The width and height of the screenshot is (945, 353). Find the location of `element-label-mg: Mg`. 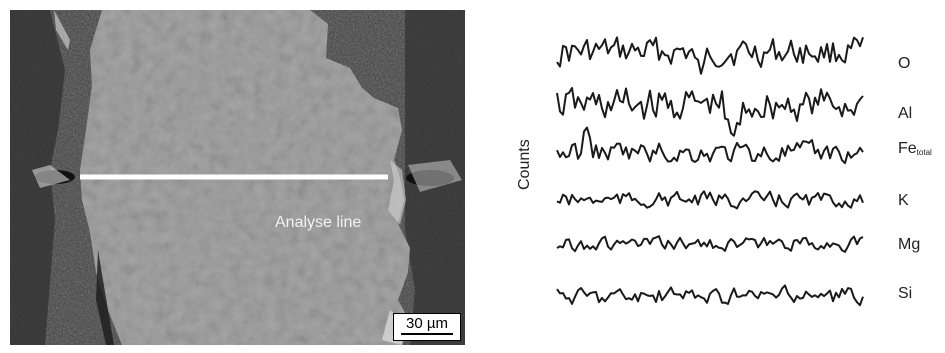

element-label-mg: Mg is located at coordinates (909, 245).